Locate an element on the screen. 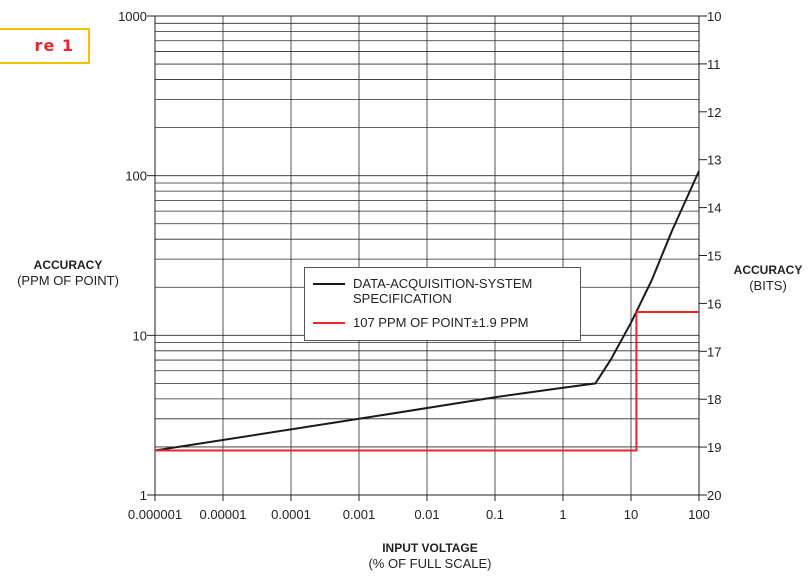  x-axis-sublabel: (% OF FULL SCALE) is located at coordinates (430, 563).